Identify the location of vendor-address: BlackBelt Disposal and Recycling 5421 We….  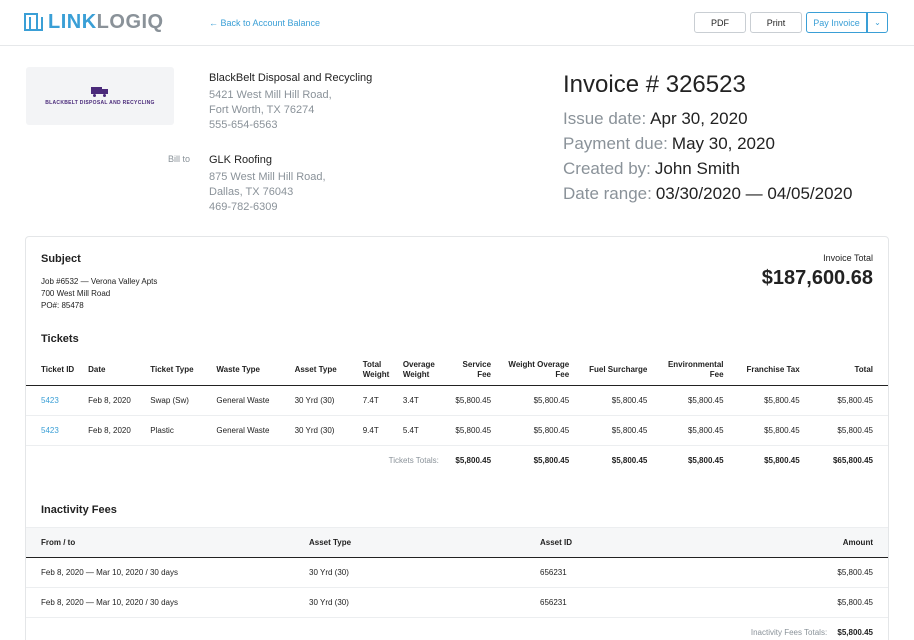
(290, 102).